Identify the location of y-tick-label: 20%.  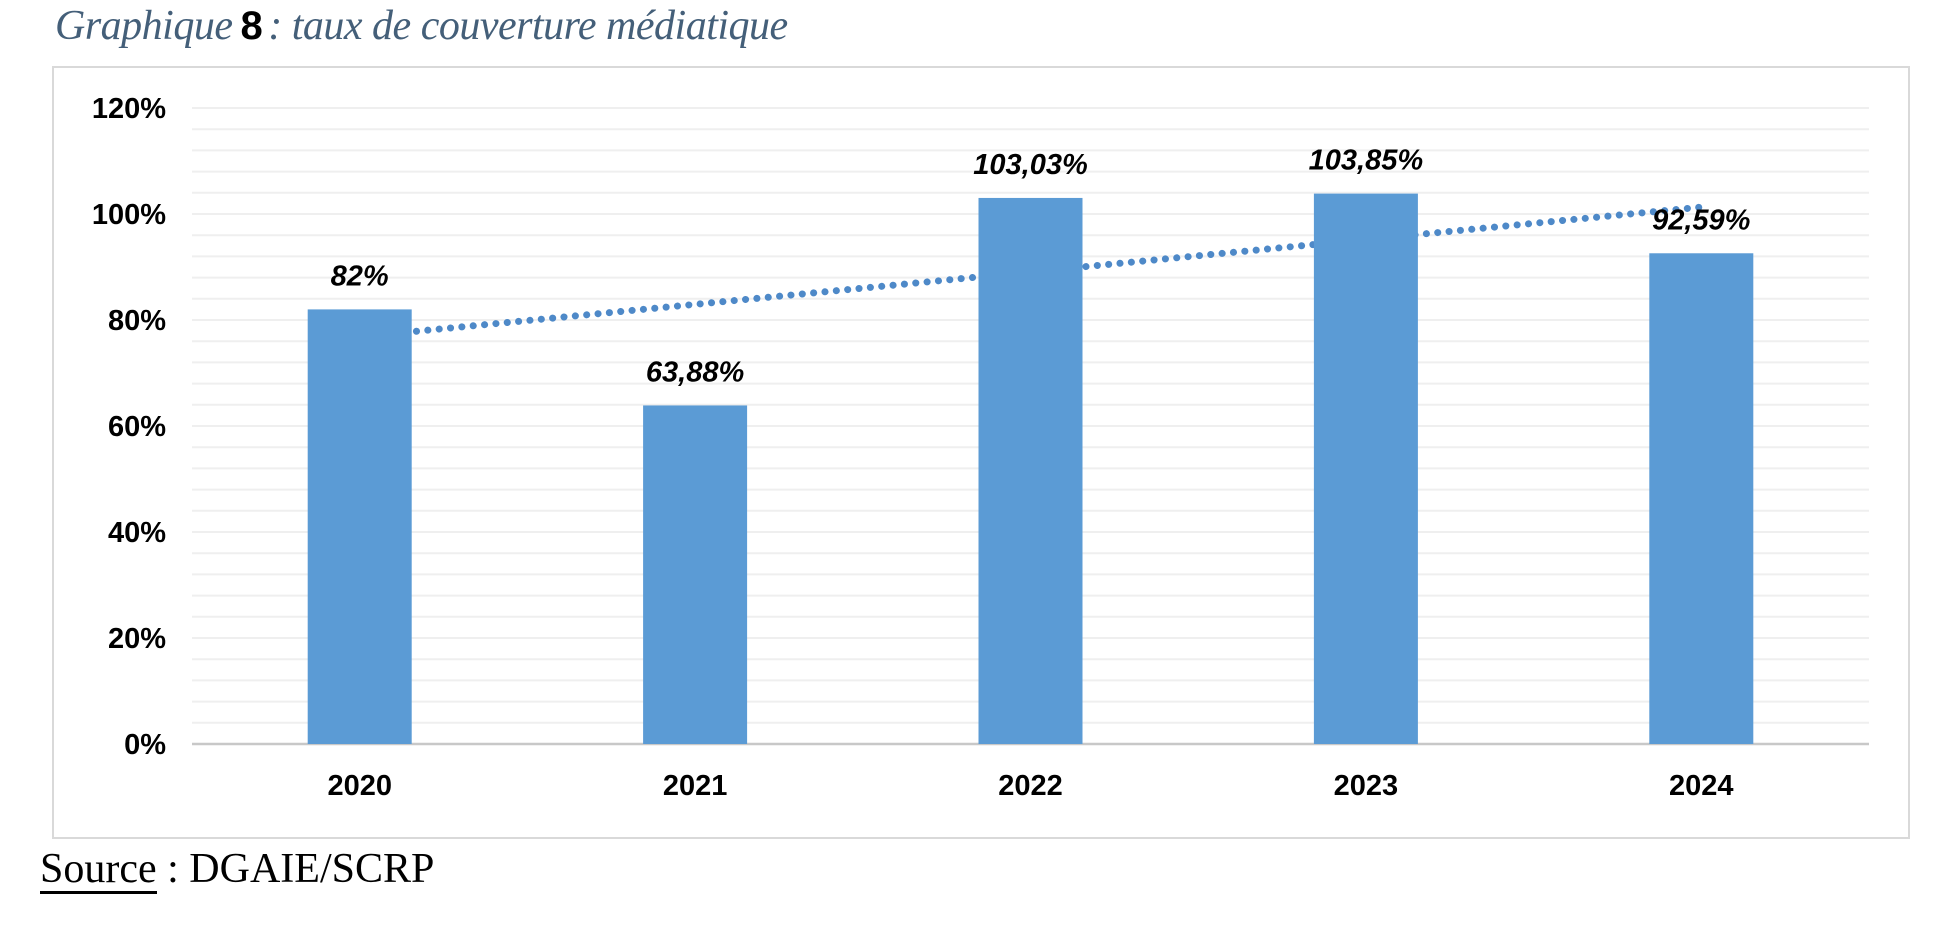
(137, 639).